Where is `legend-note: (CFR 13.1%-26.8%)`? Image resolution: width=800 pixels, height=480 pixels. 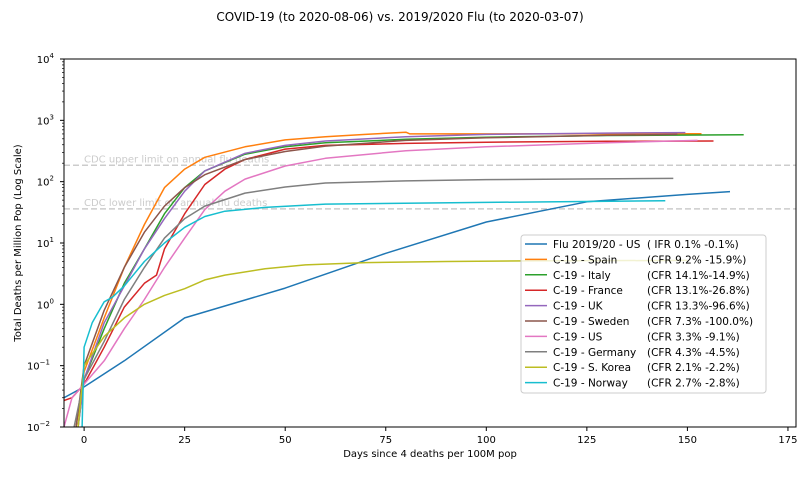 legend-note: (CFR 13.1%-26.8%) is located at coordinates (698, 291).